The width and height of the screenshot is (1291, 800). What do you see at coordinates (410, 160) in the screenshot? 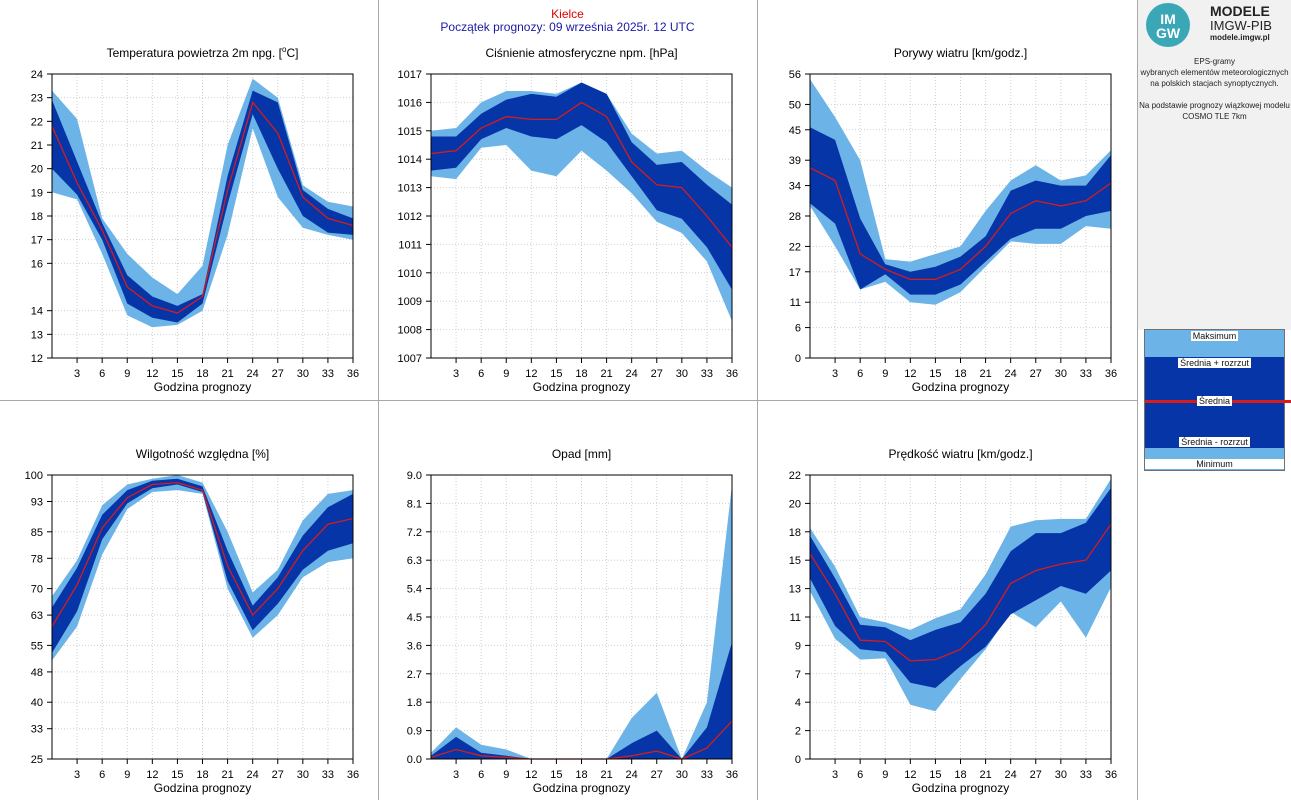
I see `y-tick-label: 1014` at bounding box center [410, 160].